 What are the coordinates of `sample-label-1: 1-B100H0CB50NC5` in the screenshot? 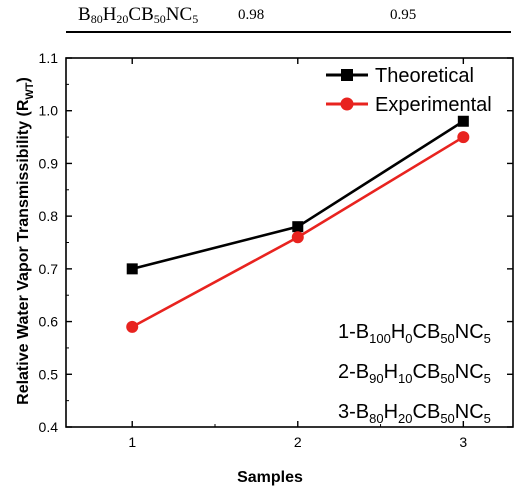 It's located at (414, 333).